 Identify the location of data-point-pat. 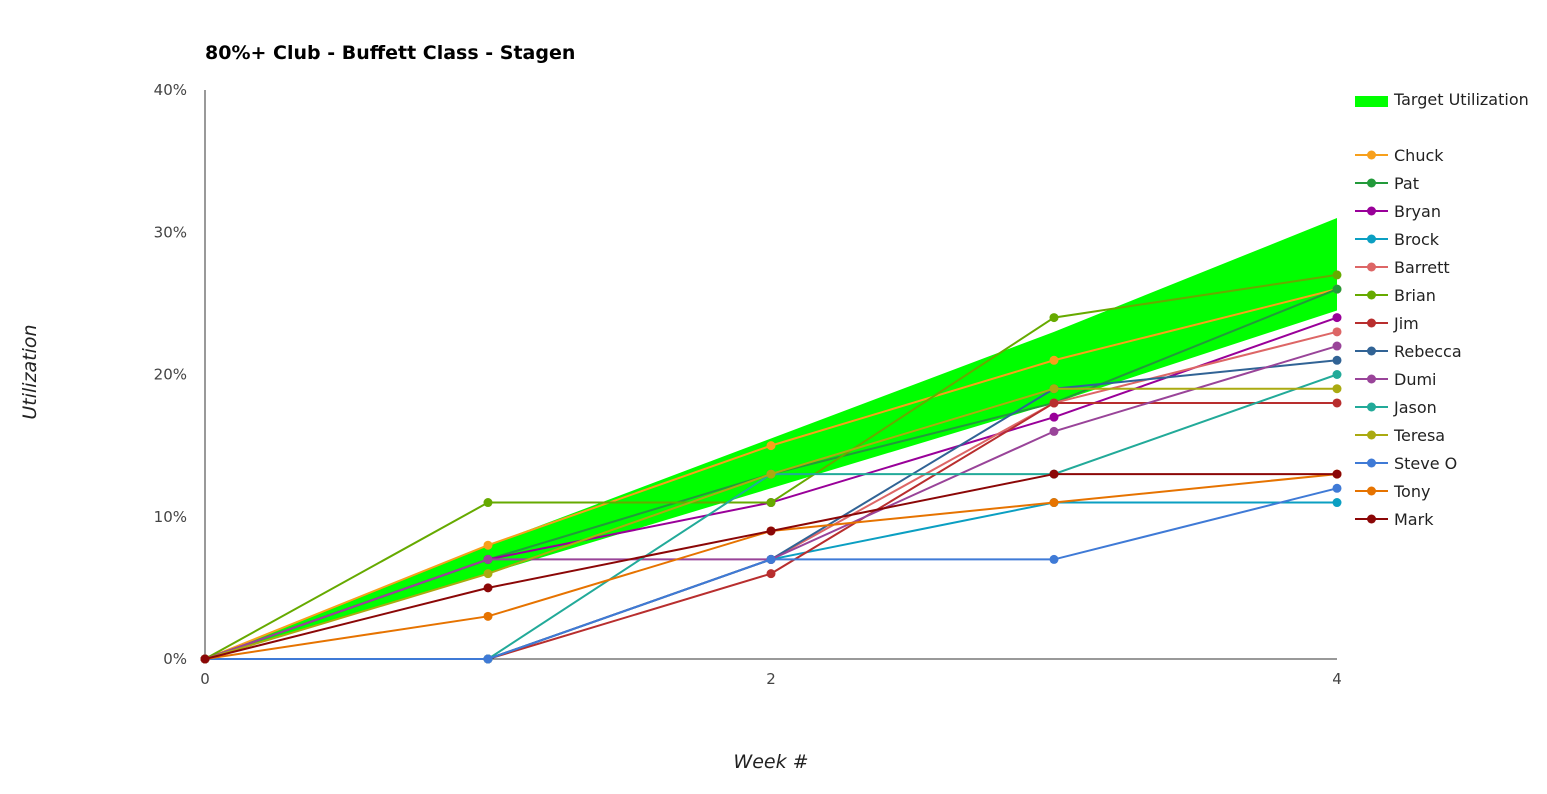
(1337, 289).